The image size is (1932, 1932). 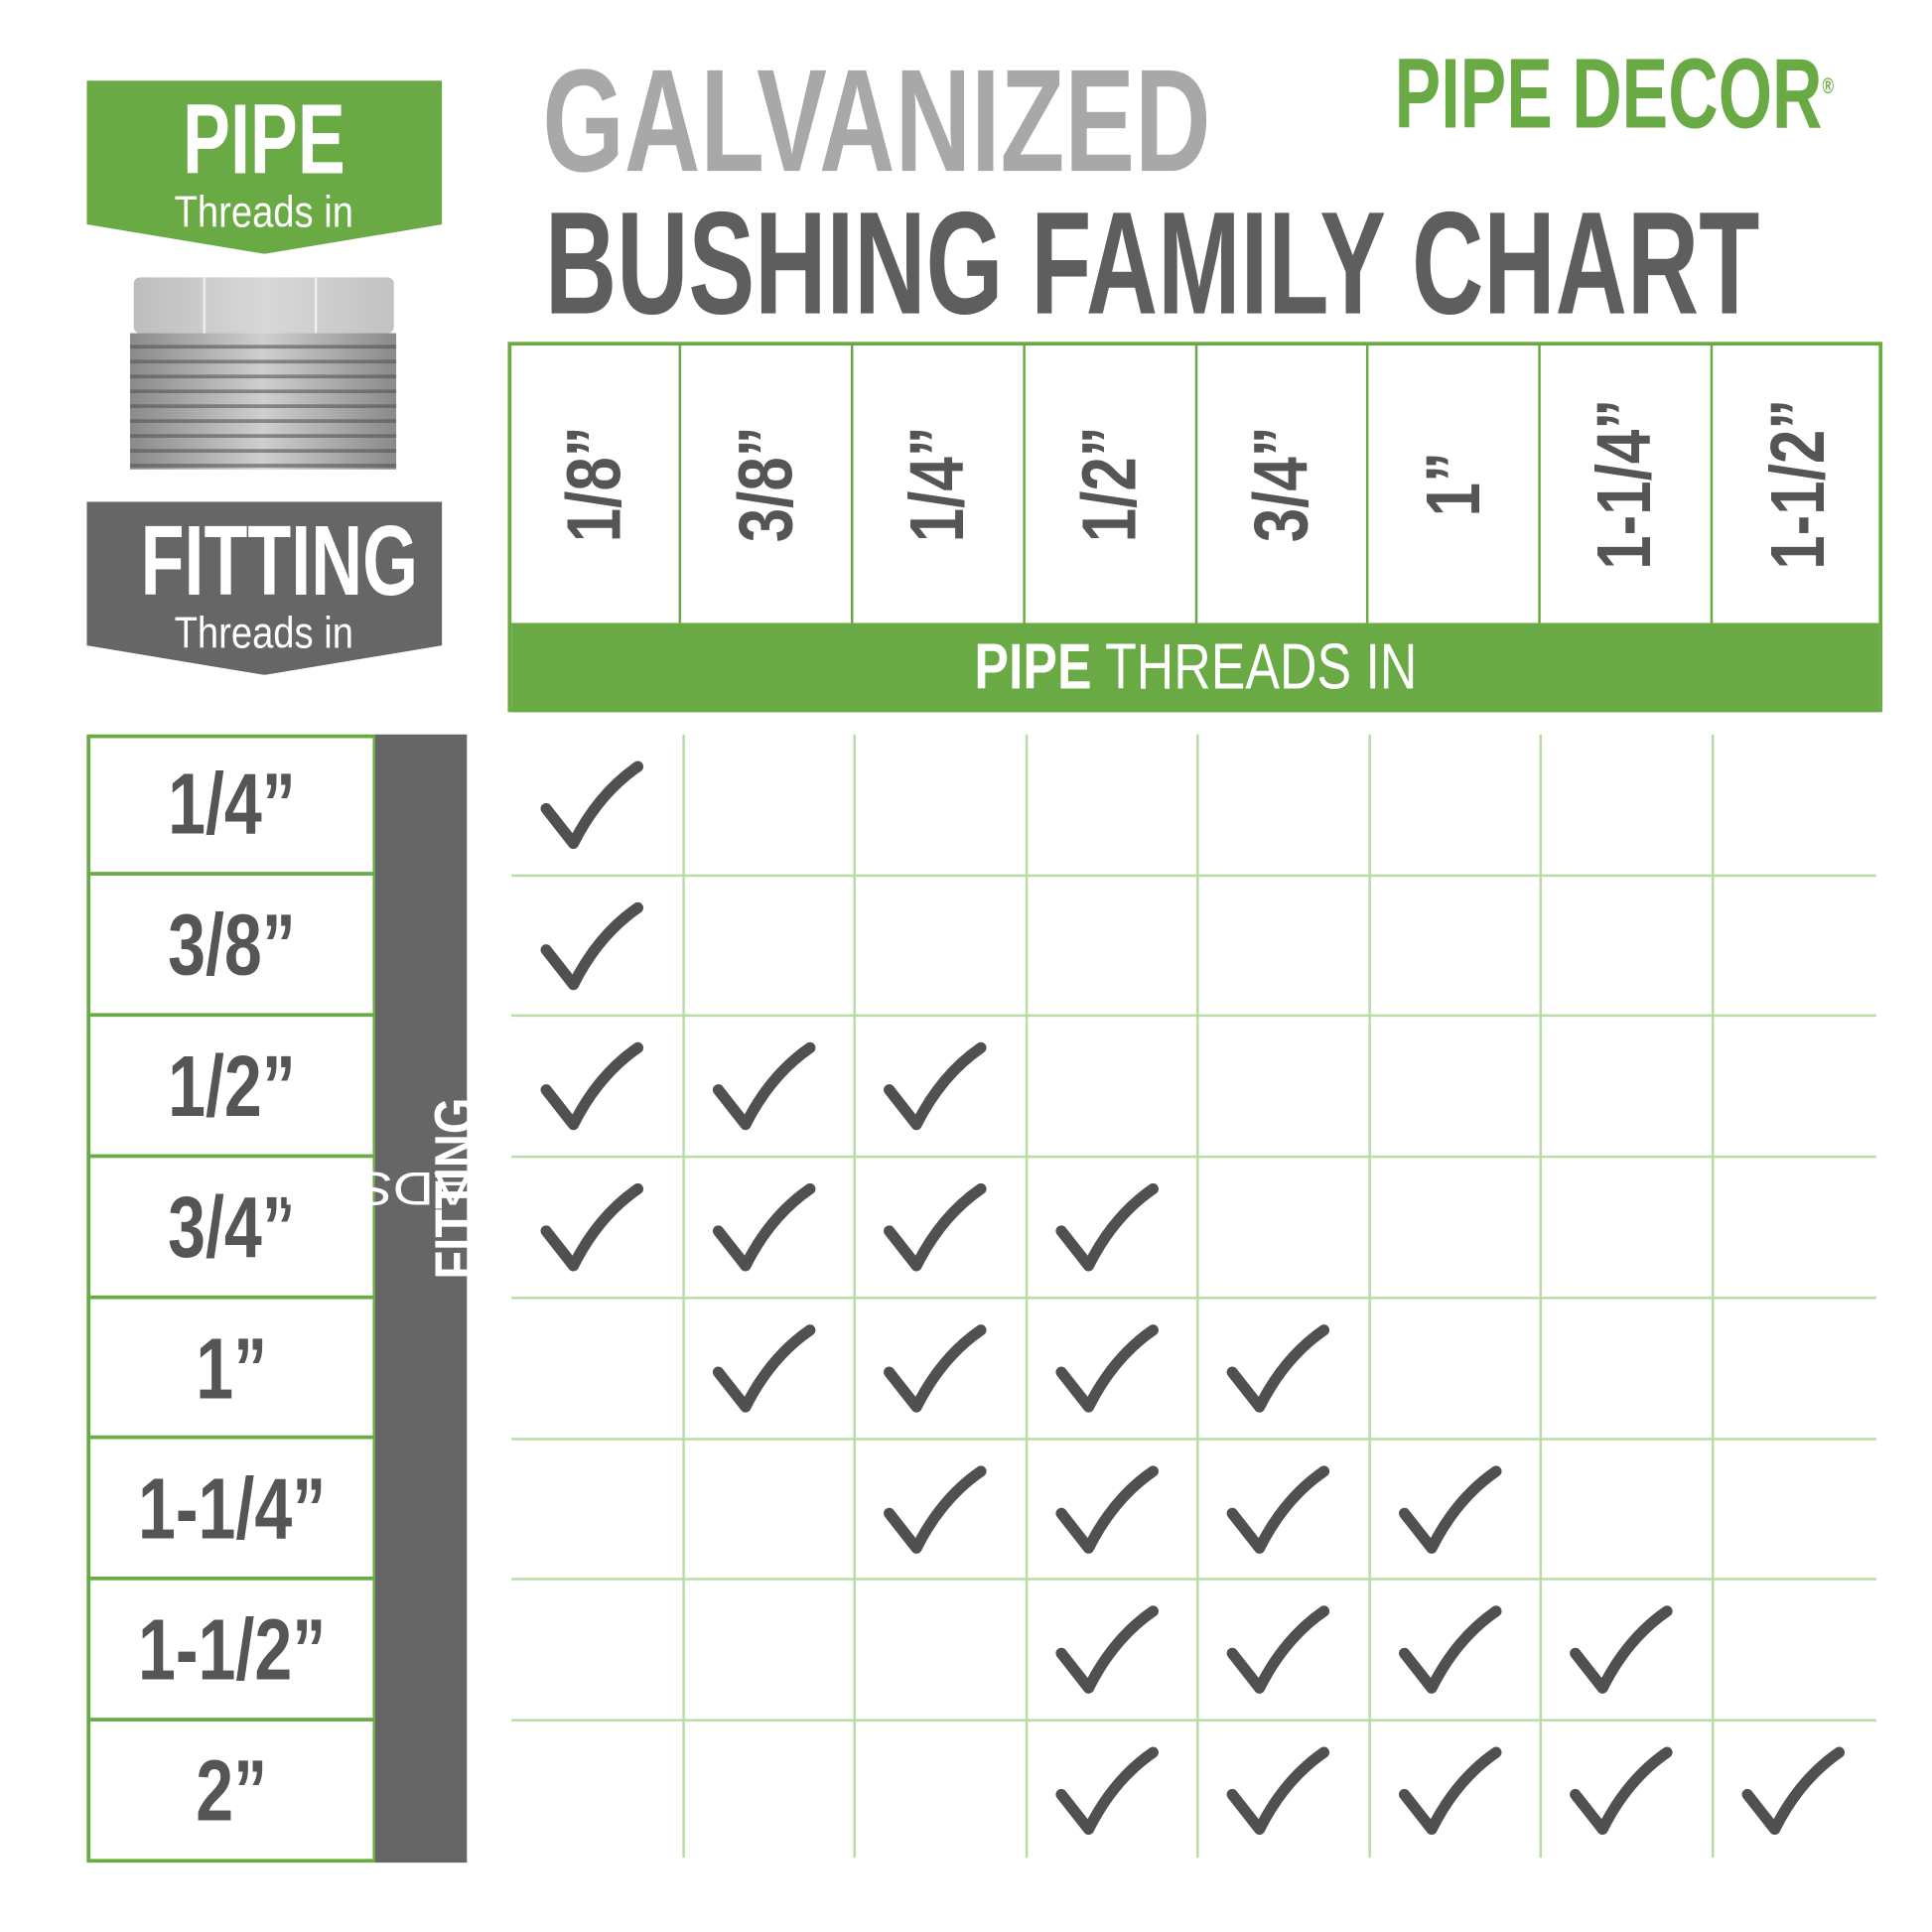 I want to click on column-header-label: 1”, so click(x=1454, y=485).